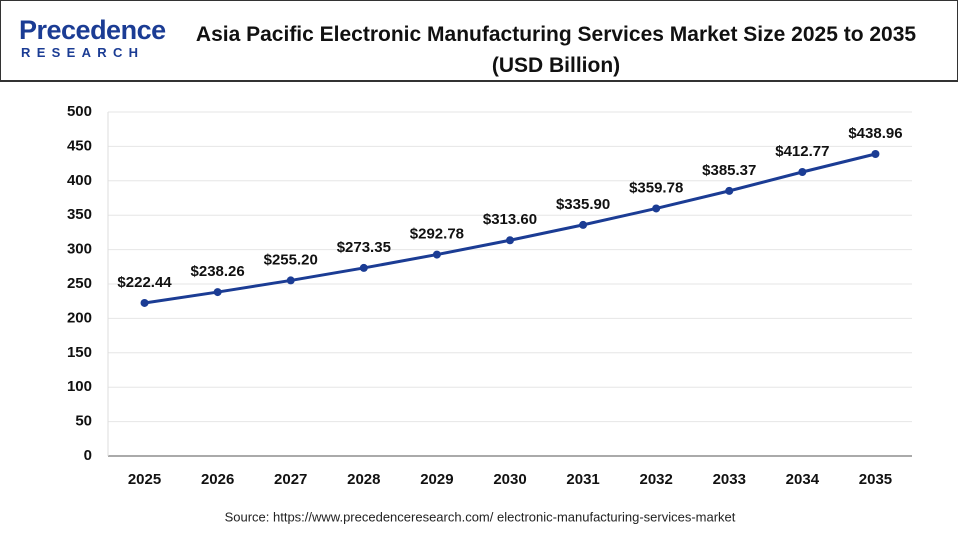 The height and width of the screenshot is (540, 960). I want to click on x-tick-label: 2035, so click(875, 479).